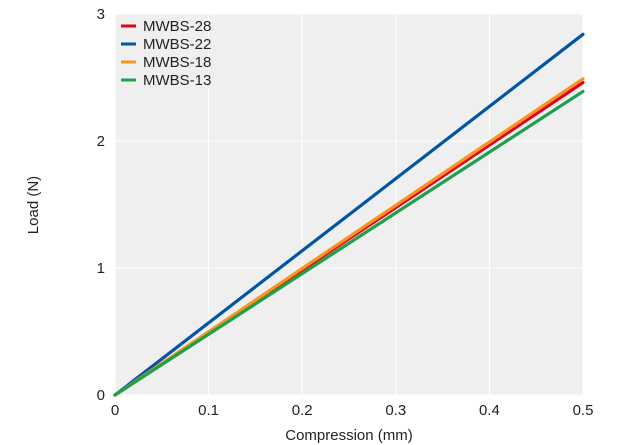 Image resolution: width=623 pixels, height=445 pixels. What do you see at coordinates (177, 26) in the screenshot?
I see `legend-label: MWBS-28` at bounding box center [177, 26].